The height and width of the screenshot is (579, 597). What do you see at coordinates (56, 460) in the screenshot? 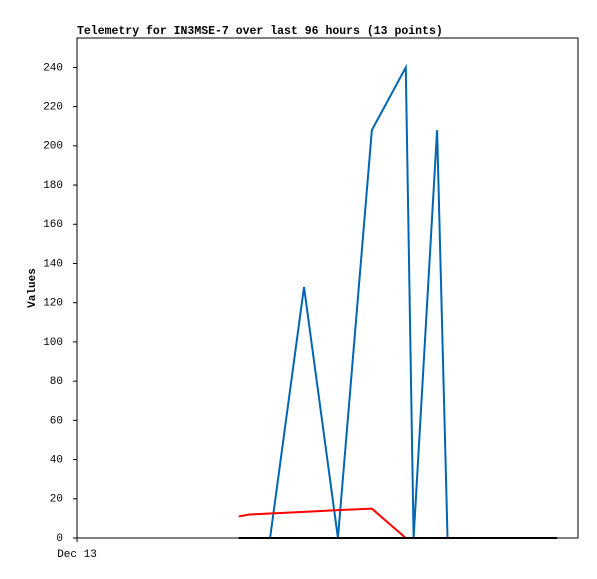
I see `y-tick-label: 40` at bounding box center [56, 460].